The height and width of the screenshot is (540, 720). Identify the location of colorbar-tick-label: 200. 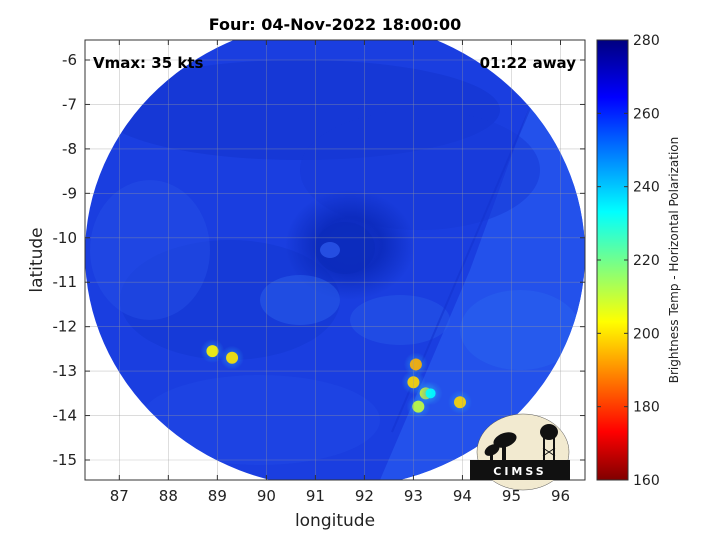
(646, 334).